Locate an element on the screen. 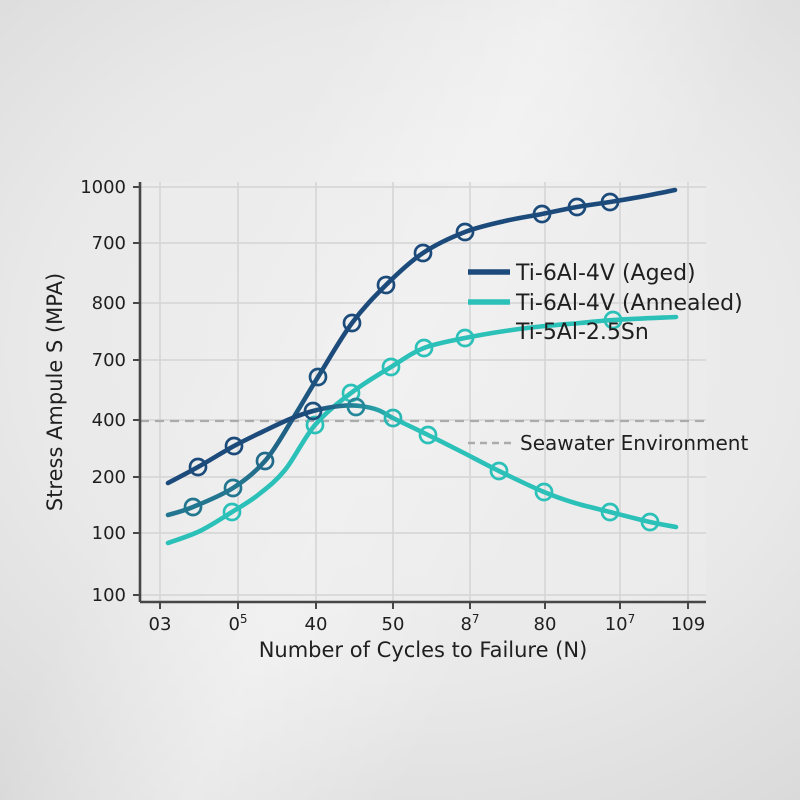  x-axis-title: Number of Cycles to Failure (N) is located at coordinates (423, 650).